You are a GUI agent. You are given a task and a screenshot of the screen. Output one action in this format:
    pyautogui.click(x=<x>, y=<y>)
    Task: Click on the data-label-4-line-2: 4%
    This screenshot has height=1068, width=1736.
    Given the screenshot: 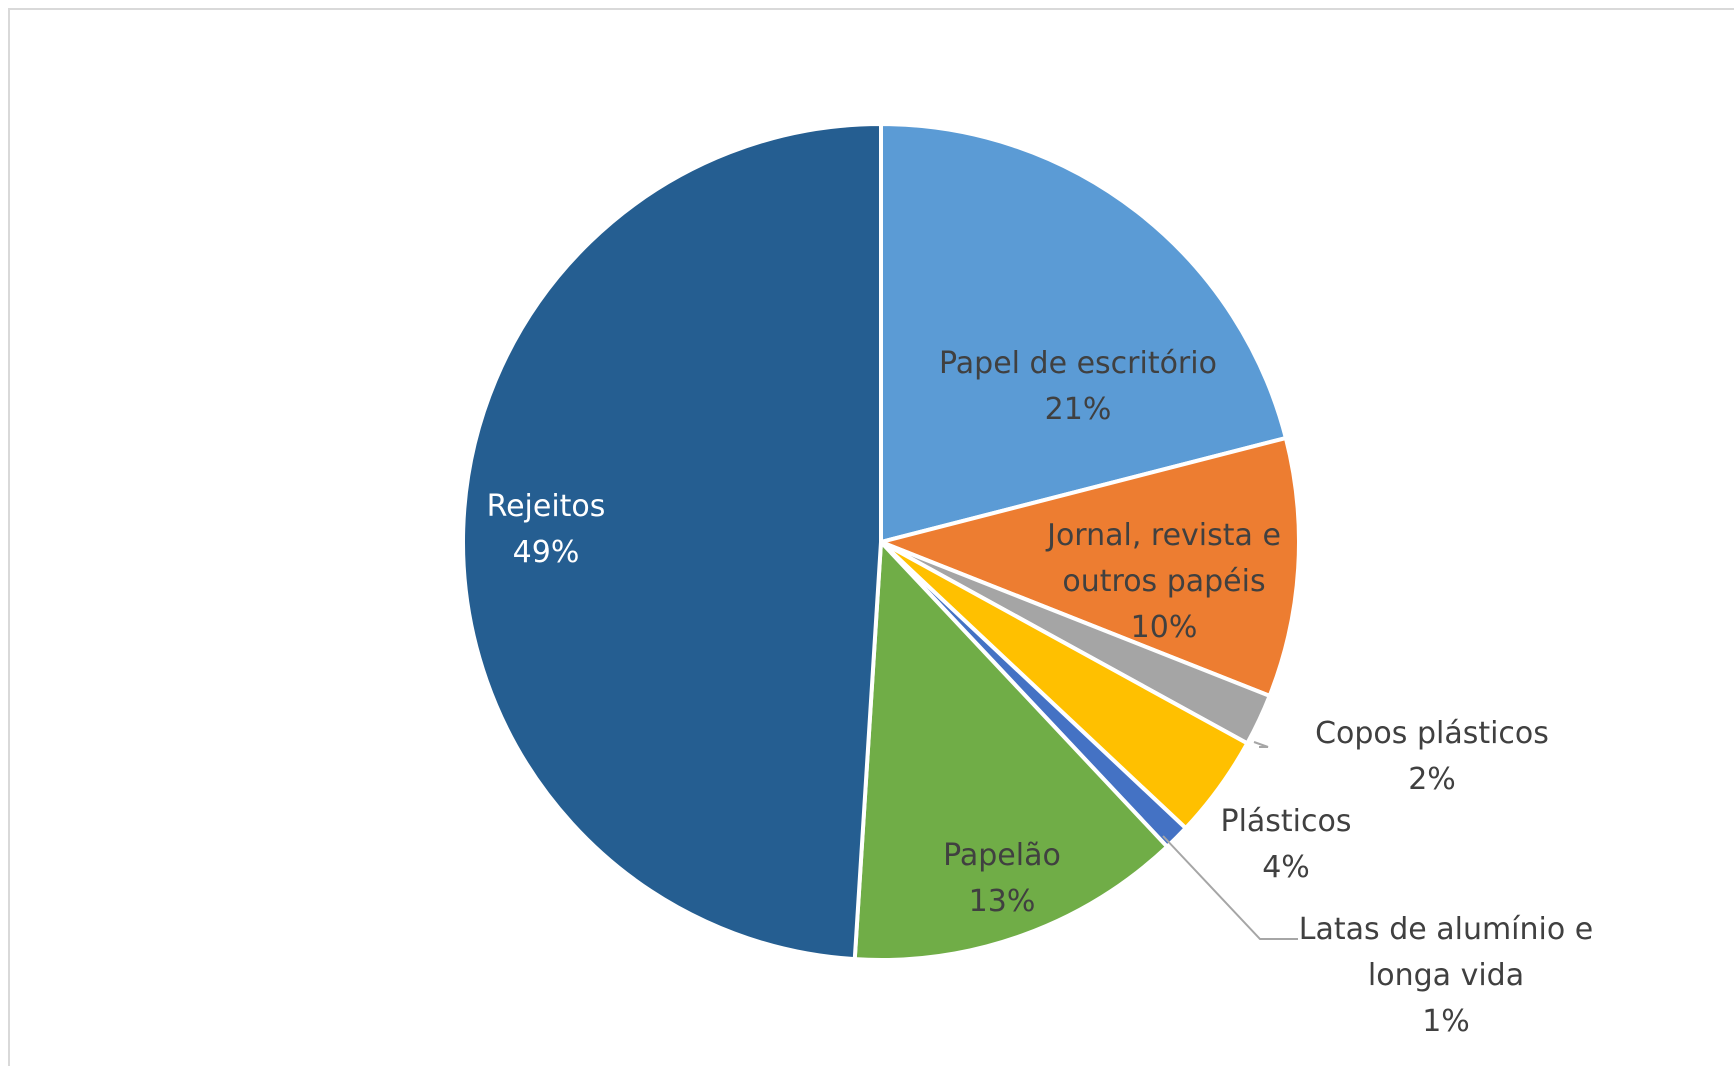 What is the action you would take?
    pyautogui.click(x=1286, y=867)
    